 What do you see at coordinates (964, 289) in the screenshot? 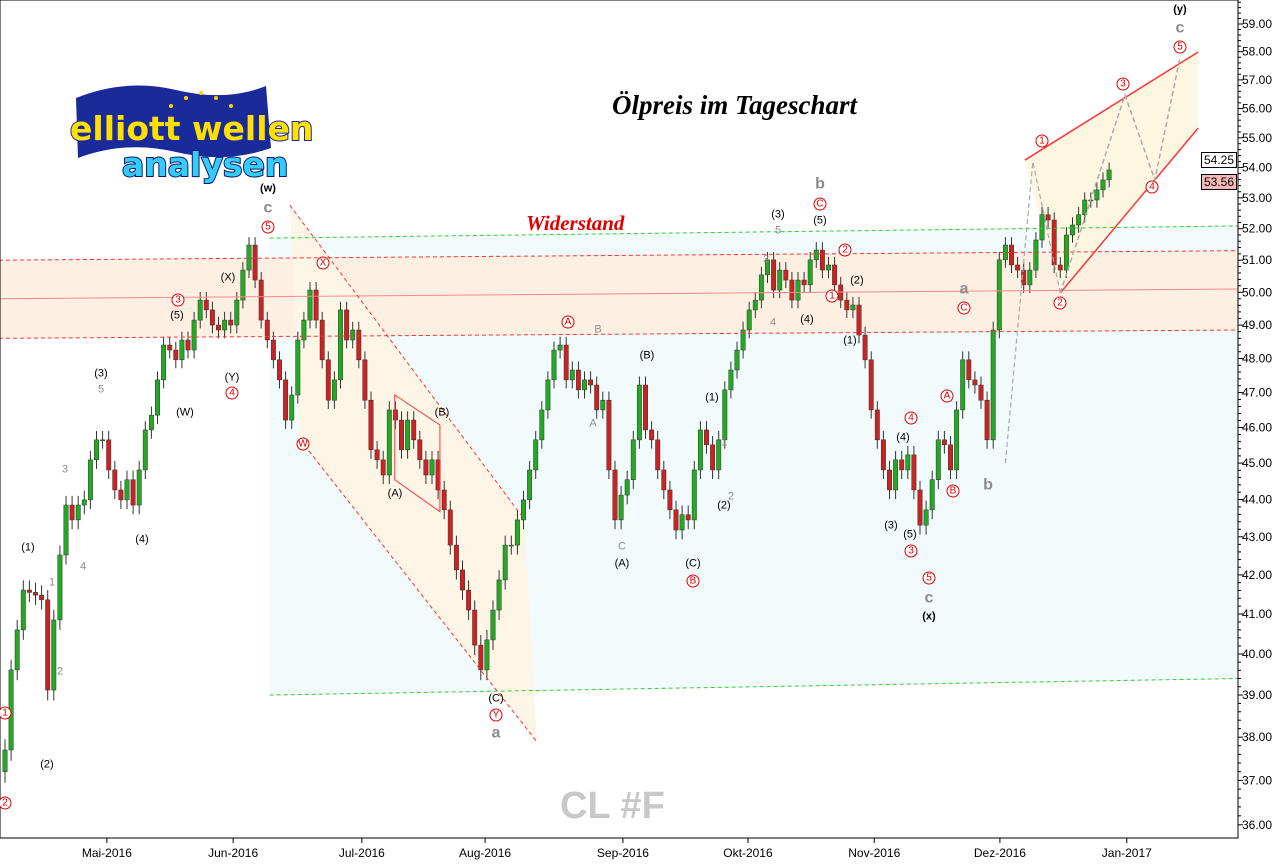
I see `wave-label: a` at bounding box center [964, 289].